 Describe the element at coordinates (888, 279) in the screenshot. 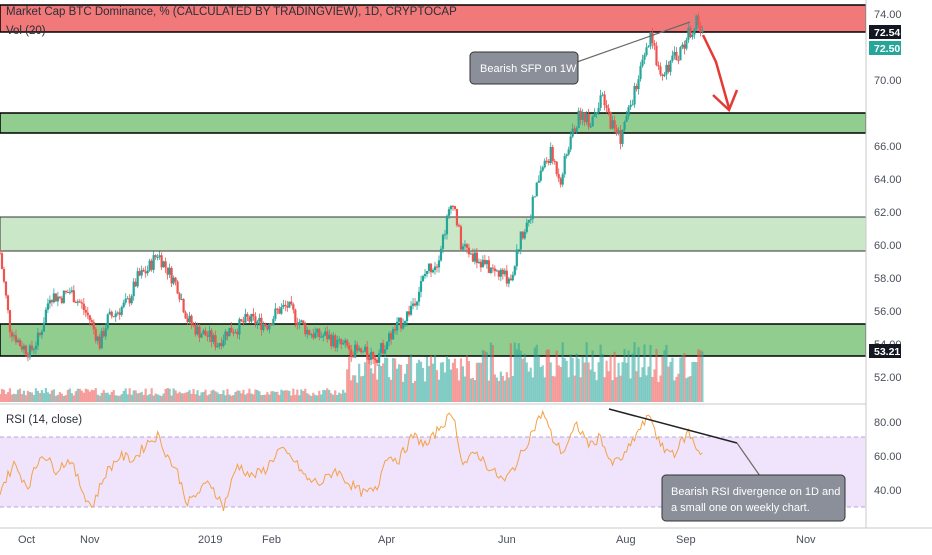

I see `price-tick-label: 58.00` at that location.